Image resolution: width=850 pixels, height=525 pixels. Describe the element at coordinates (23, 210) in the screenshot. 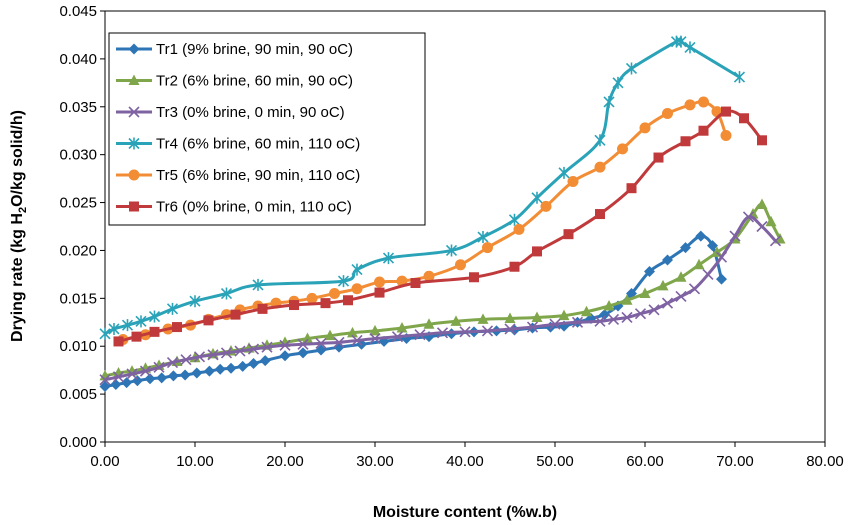

I see `y-axis-title-subscript: 2` at that location.